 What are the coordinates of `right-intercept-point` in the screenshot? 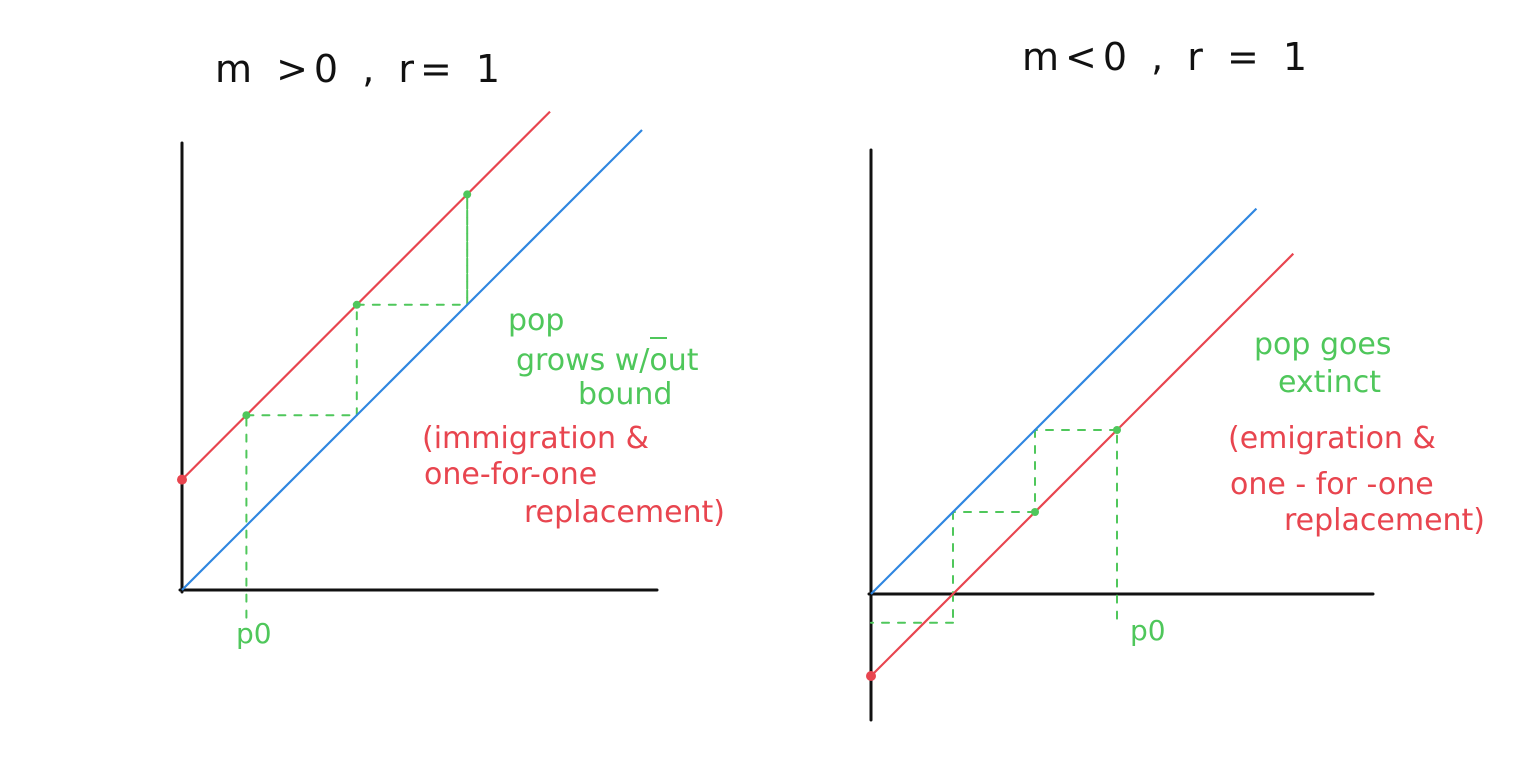 It's located at (871, 676).